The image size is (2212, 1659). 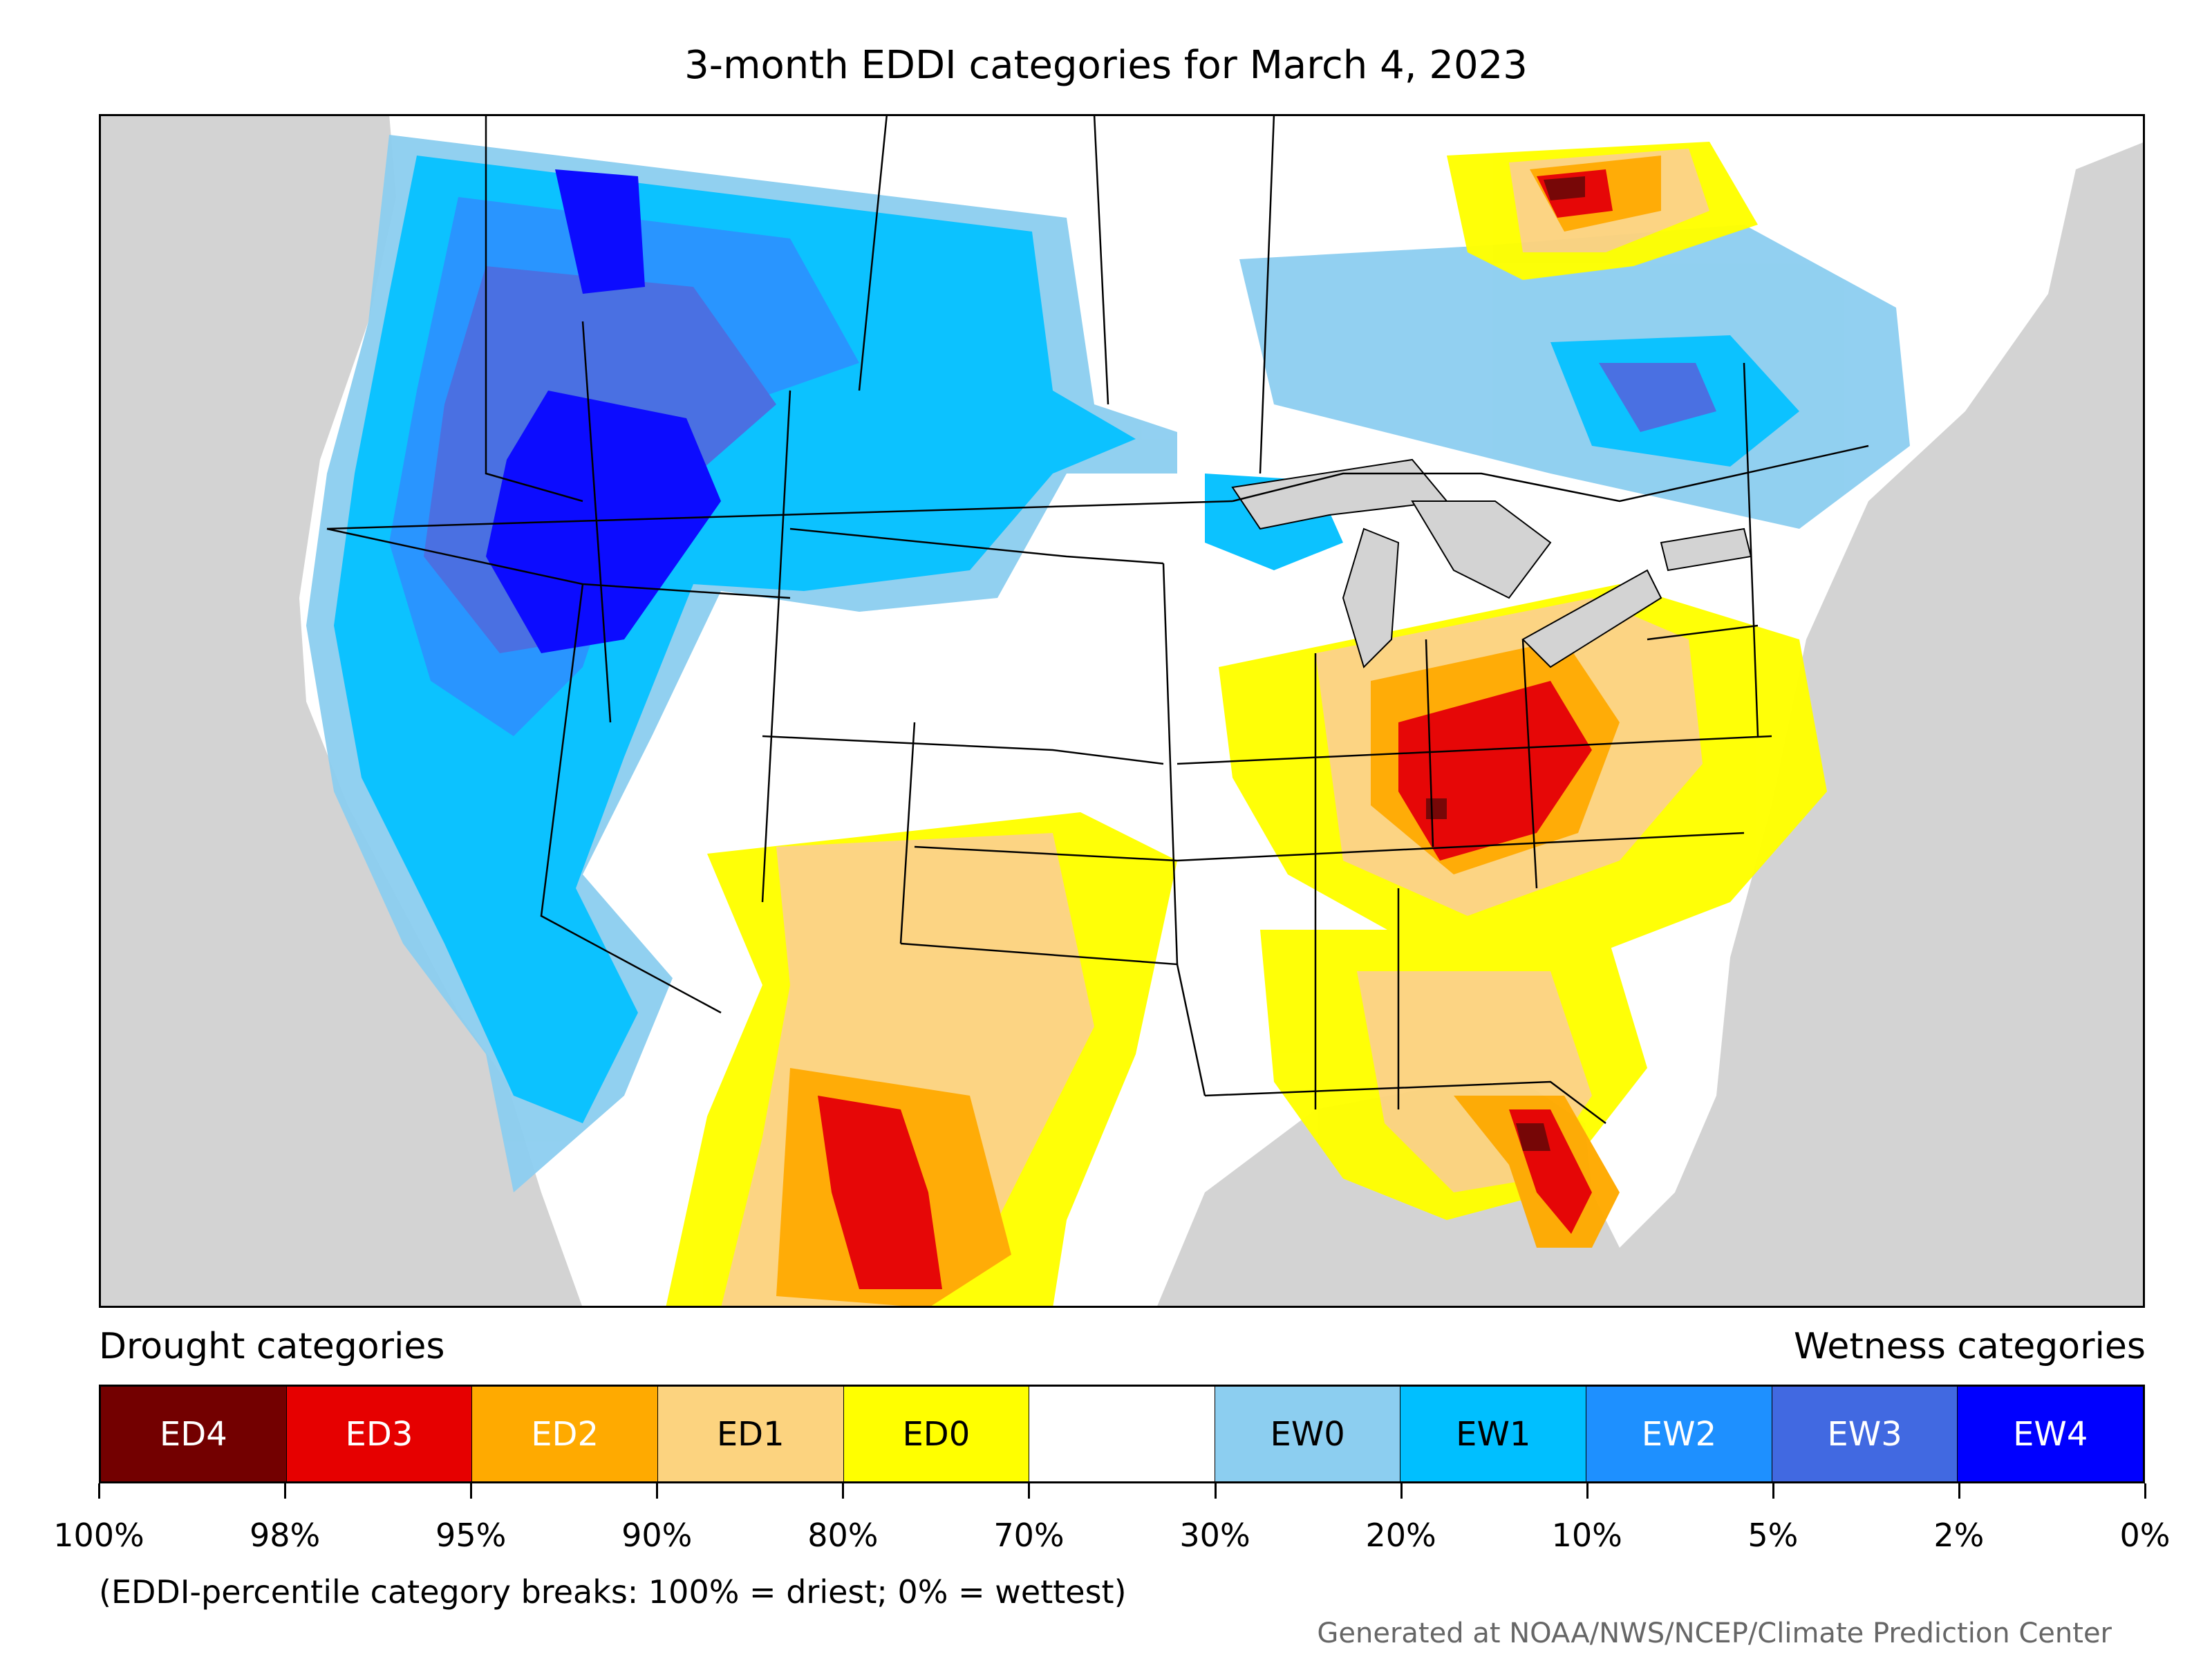 I want to click on category-swatch-ed0: ED0, so click(x=936, y=1434).